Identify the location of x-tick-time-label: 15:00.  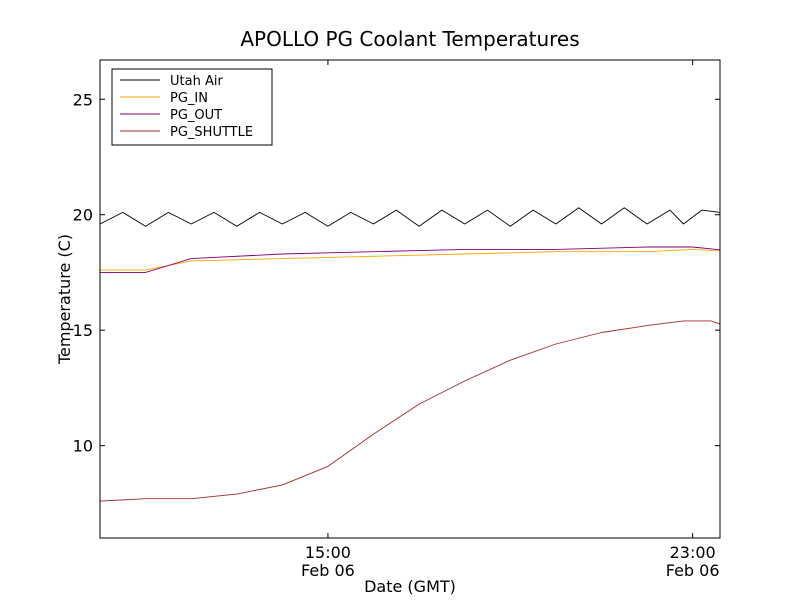
(328, 552).